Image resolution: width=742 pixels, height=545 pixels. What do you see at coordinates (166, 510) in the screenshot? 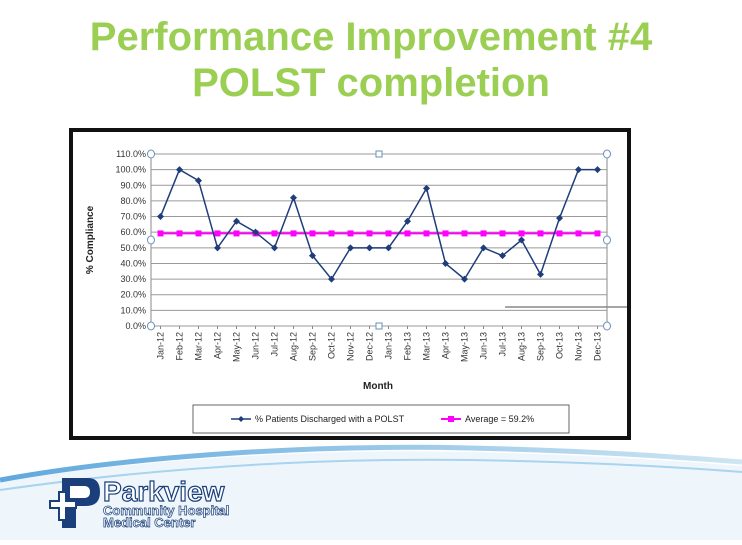
I see `logo-line2: Community Hospital` at bounding box center [166, 510].